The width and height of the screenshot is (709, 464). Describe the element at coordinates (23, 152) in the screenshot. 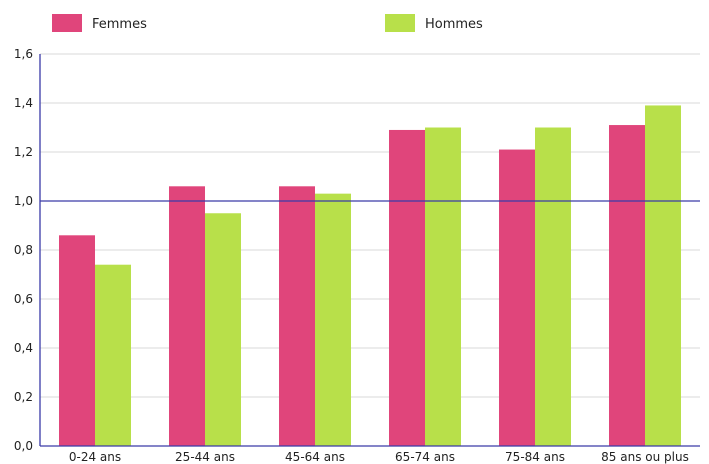

I see `y-tick-label: 1,2` at that location.